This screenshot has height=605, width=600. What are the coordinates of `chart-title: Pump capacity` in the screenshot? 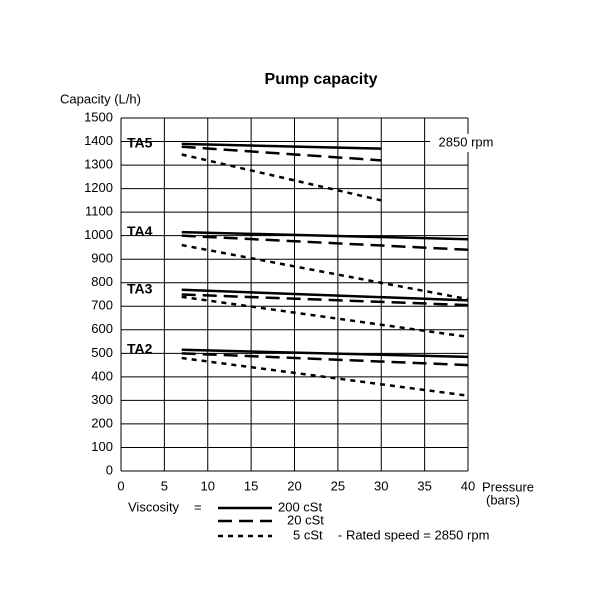 It's located at (321, 79).